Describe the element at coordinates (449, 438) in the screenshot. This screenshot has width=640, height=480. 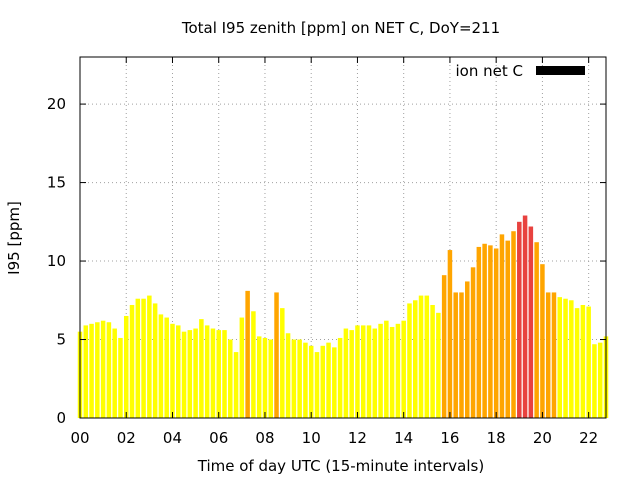
I see `x-tick-label: 16` at that location.